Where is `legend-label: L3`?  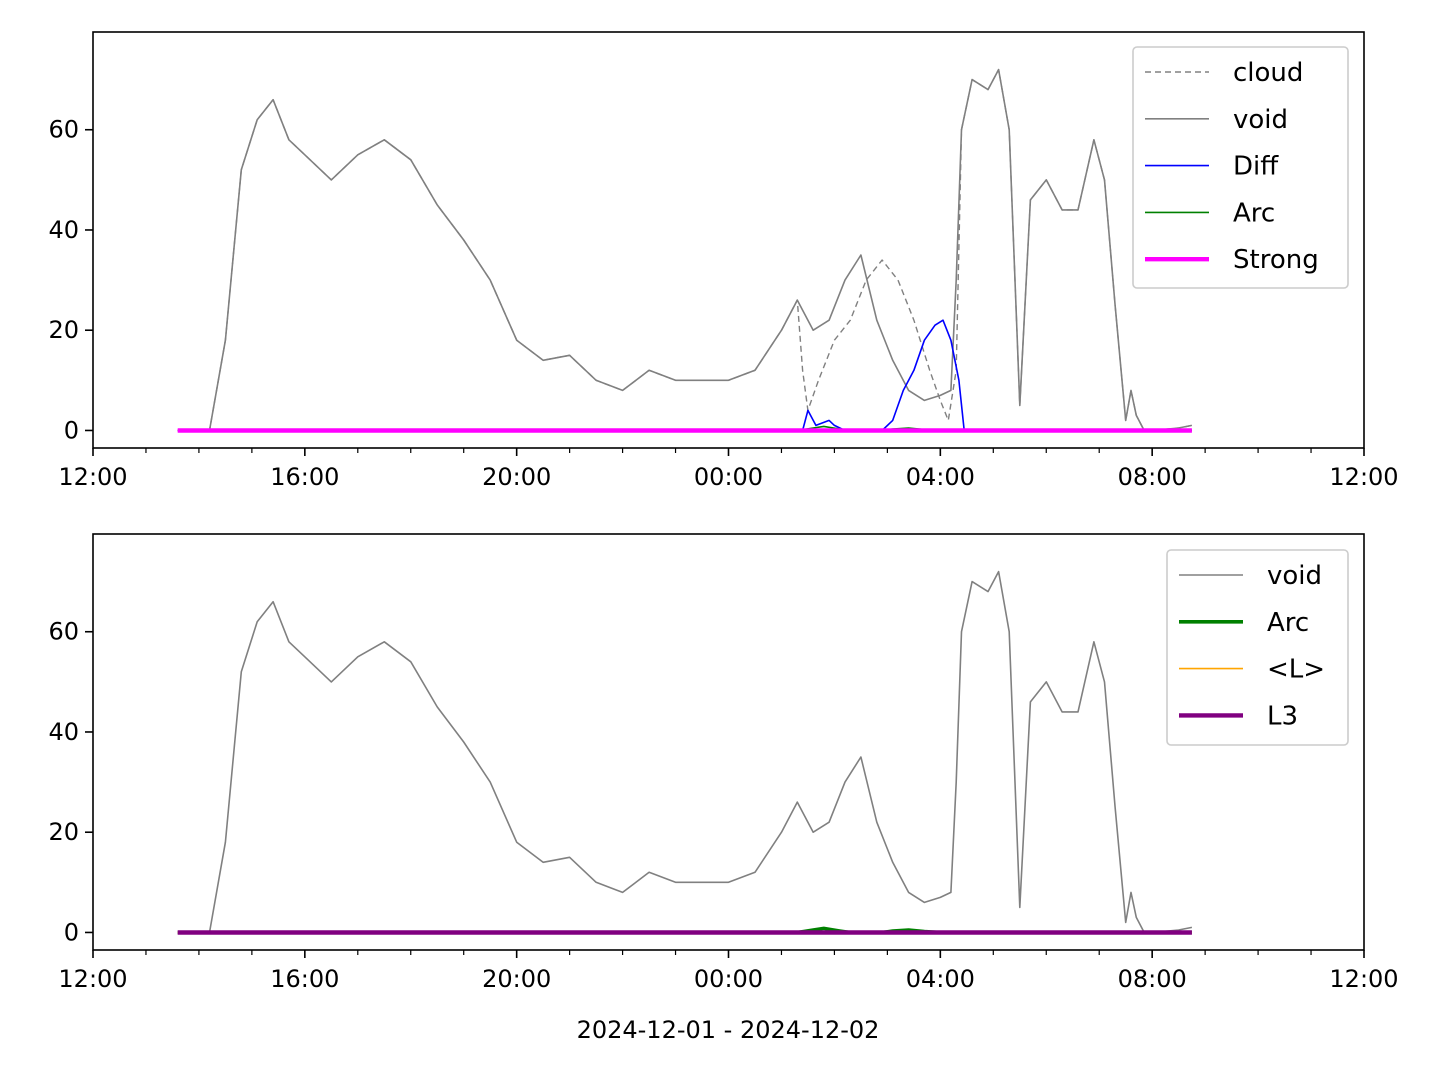
legend-label: L3 is located at coordinates (1282, 716).